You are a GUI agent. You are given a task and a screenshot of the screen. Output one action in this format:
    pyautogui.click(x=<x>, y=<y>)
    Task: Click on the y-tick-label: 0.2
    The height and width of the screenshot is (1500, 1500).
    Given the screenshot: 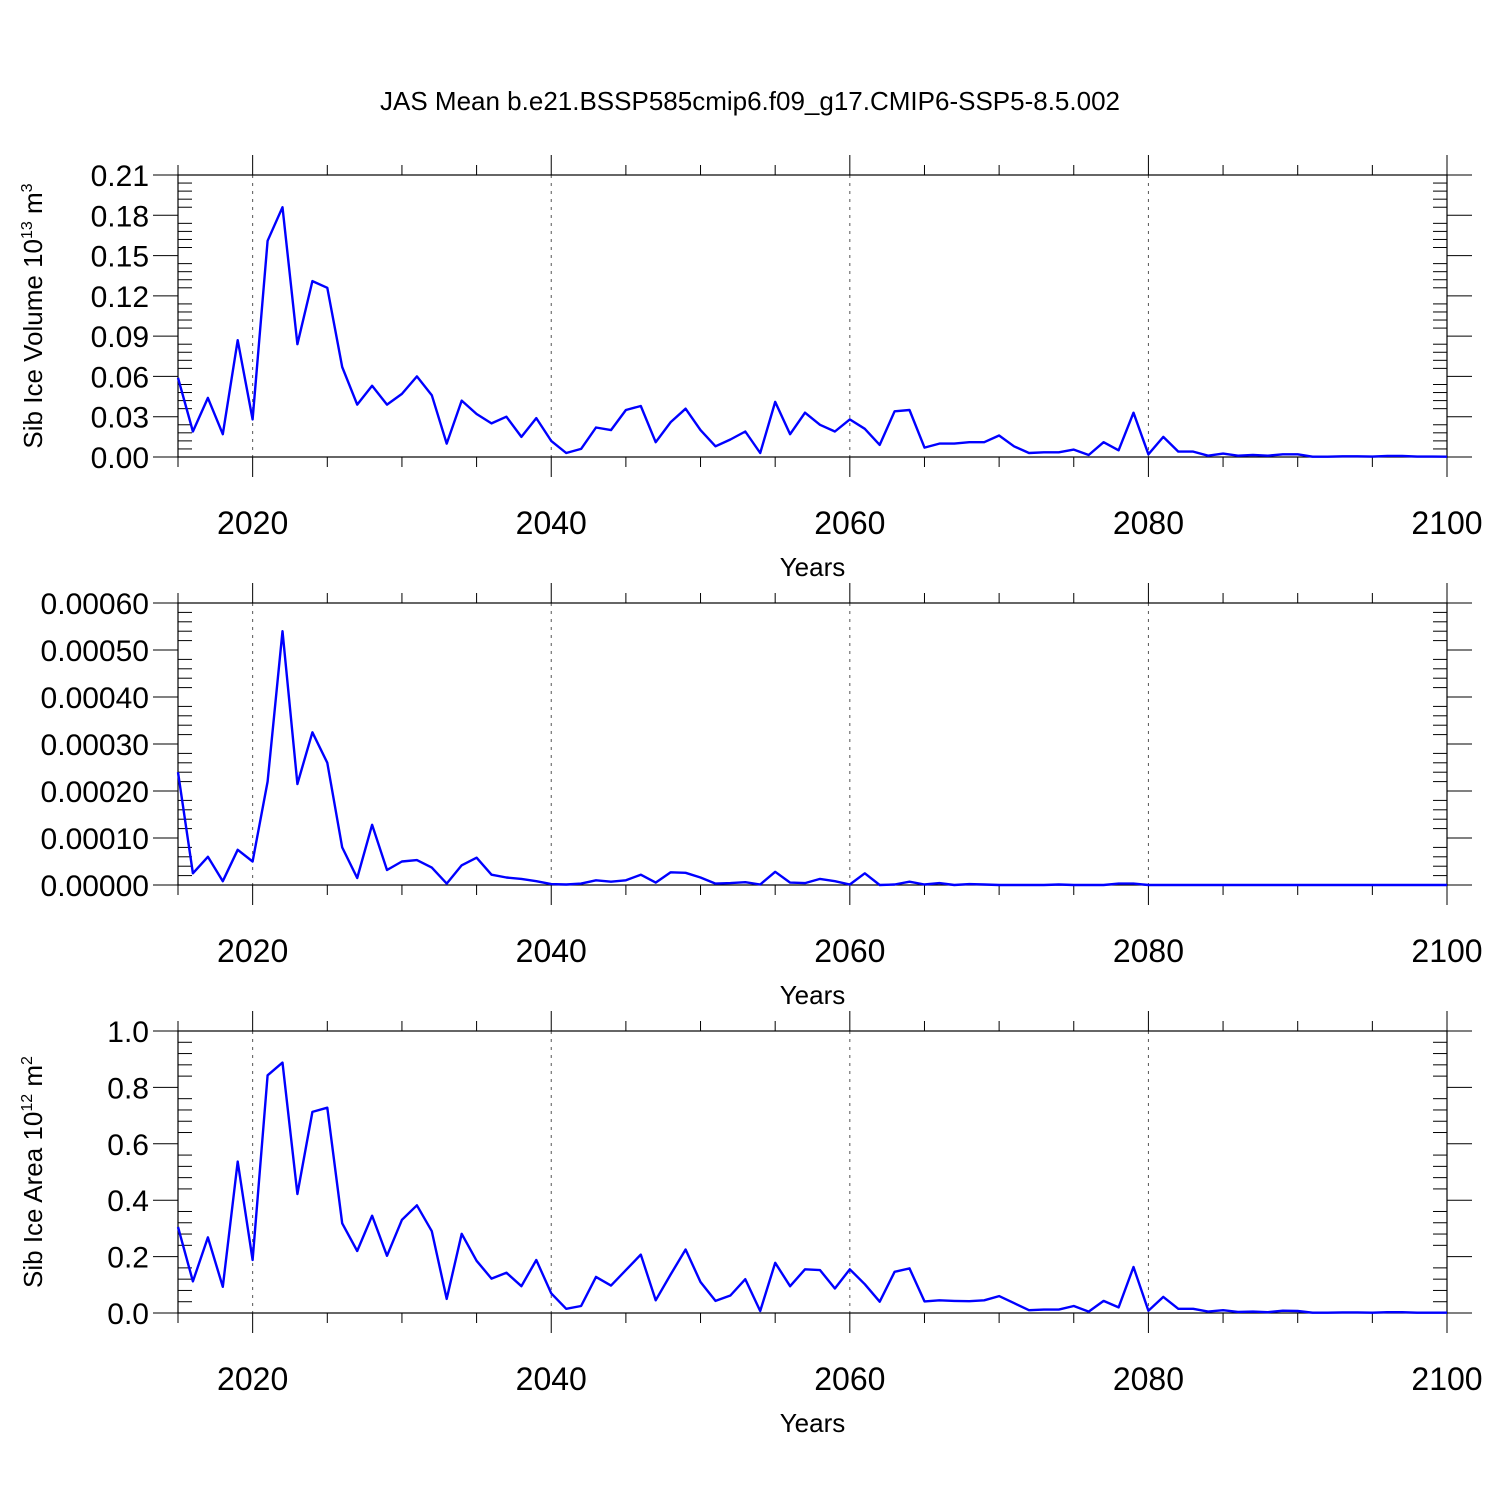 What is the action you would take?
    pyautogui.click(x=128, y=1258)
    